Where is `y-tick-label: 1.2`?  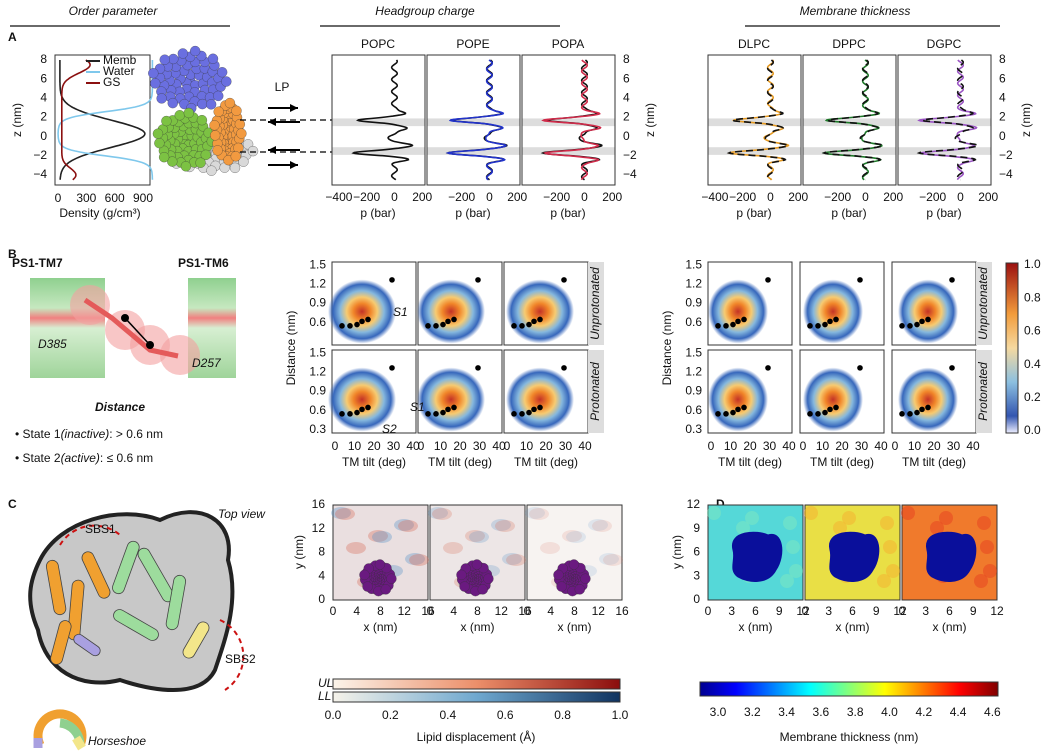 y-tick-label: 1.2 is located at coordinates (317, 372).